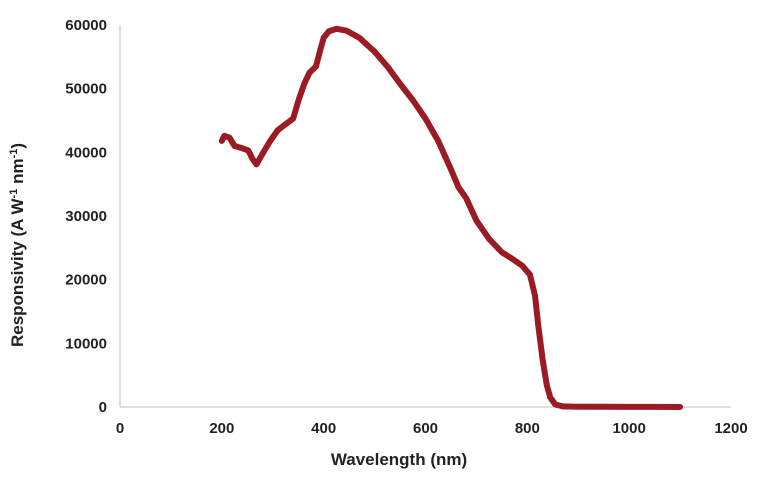  I want to click on y-tick-label: 40000, so click(86, 152).